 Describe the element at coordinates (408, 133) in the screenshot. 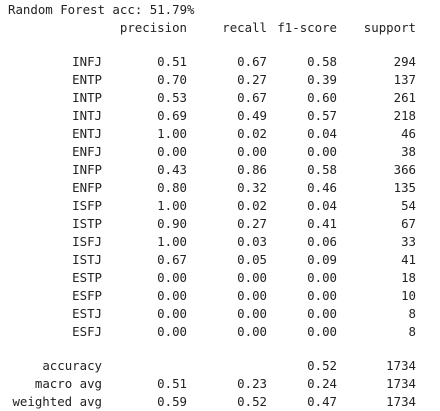

I see `support-value: 46` at that location.